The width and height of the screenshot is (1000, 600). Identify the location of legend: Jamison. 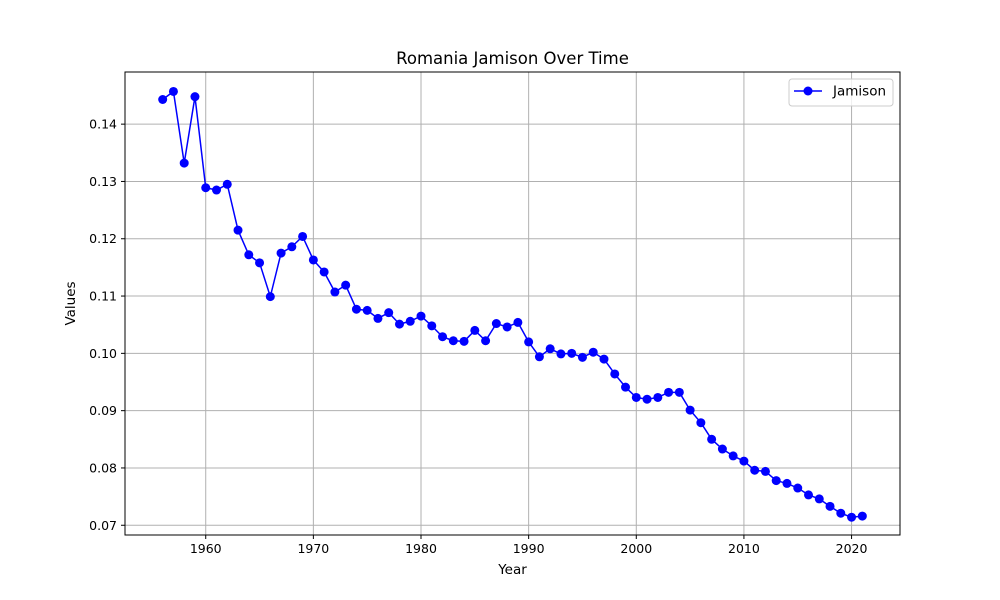
(841, 92).